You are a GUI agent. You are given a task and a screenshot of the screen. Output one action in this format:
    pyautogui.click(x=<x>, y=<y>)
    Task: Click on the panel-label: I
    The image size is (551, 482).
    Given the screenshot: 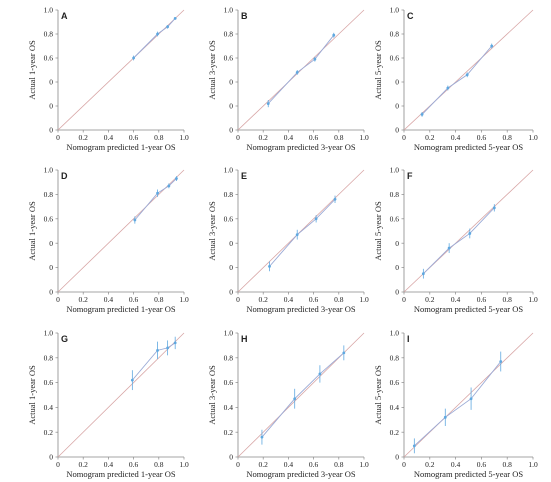 What is the action you would take?
    pyautogui.click(x=408, y=339)
    